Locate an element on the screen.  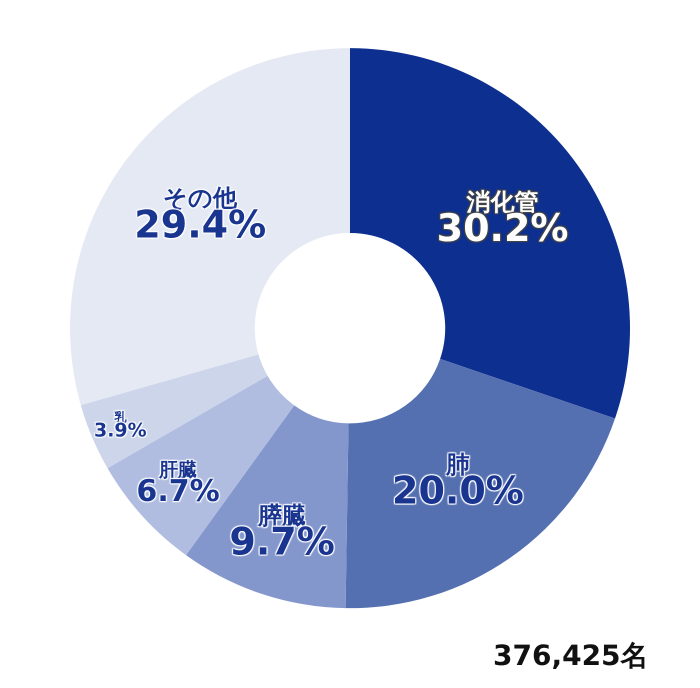
donut-slice is located at coordinates (481, 483).